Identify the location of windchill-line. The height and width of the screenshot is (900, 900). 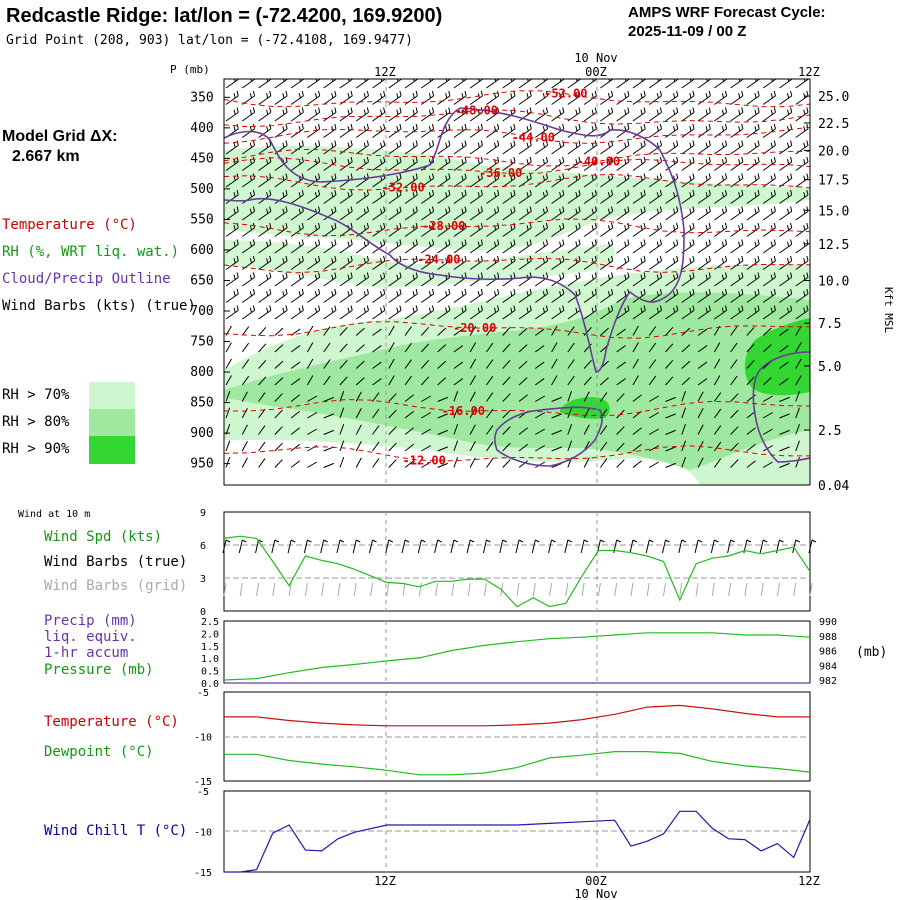
(517, 841).